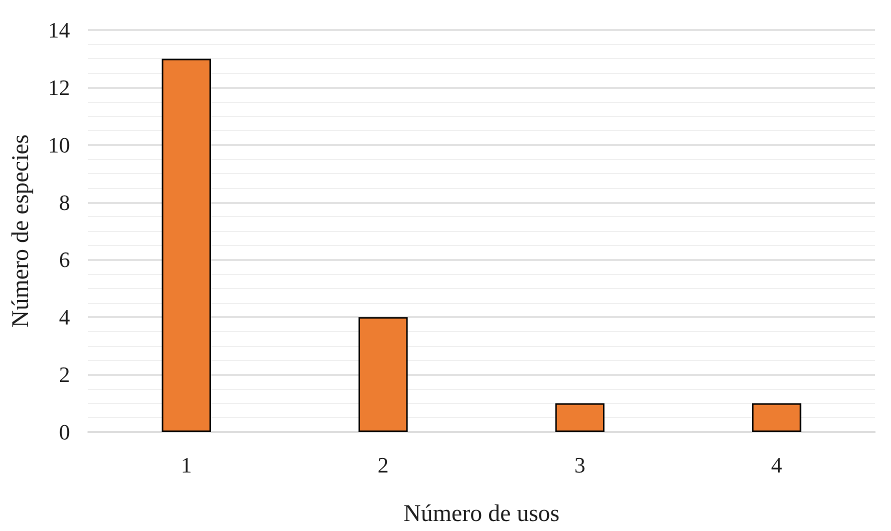 The image size is (891, 531). What do you see at coordinates (776, 465) in the screenshot?
I see `x-tick-label: 4` at bounding box center [776, 465].